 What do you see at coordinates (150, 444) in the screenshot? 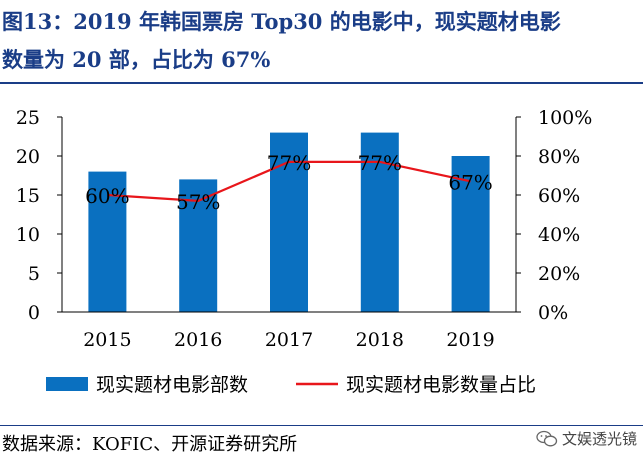
I see `source-note: 数据来源：KOFIC、开源证券研究所` at bounding box center [150, 444].